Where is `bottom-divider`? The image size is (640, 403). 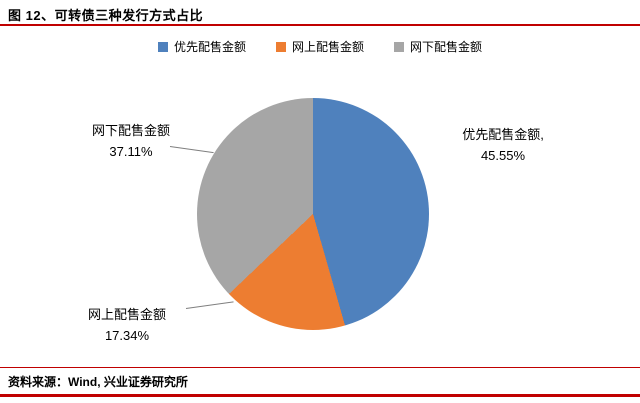 bottom-divider is located at coordinates (320, 395).